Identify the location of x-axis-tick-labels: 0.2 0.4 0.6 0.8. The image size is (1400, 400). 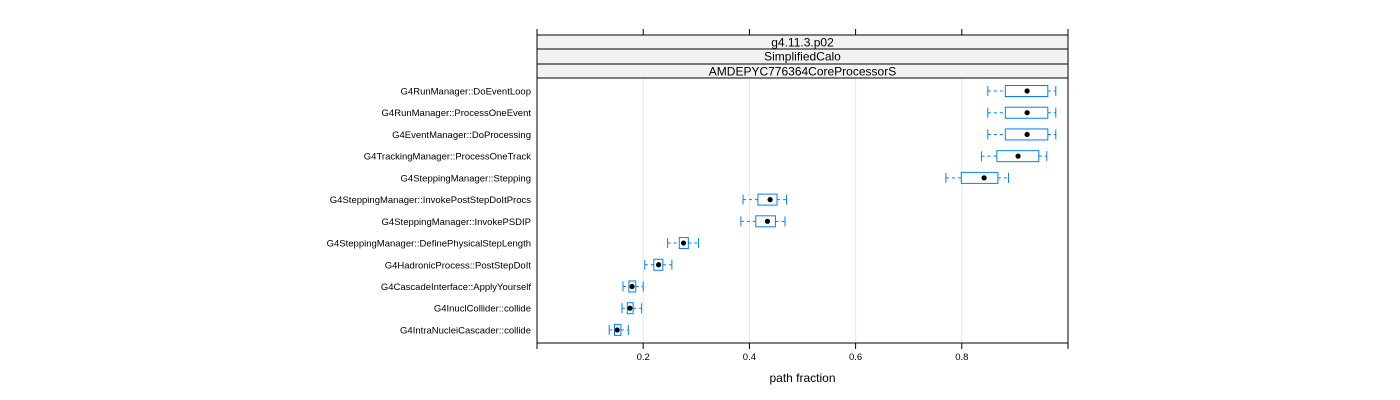
(803, 357).